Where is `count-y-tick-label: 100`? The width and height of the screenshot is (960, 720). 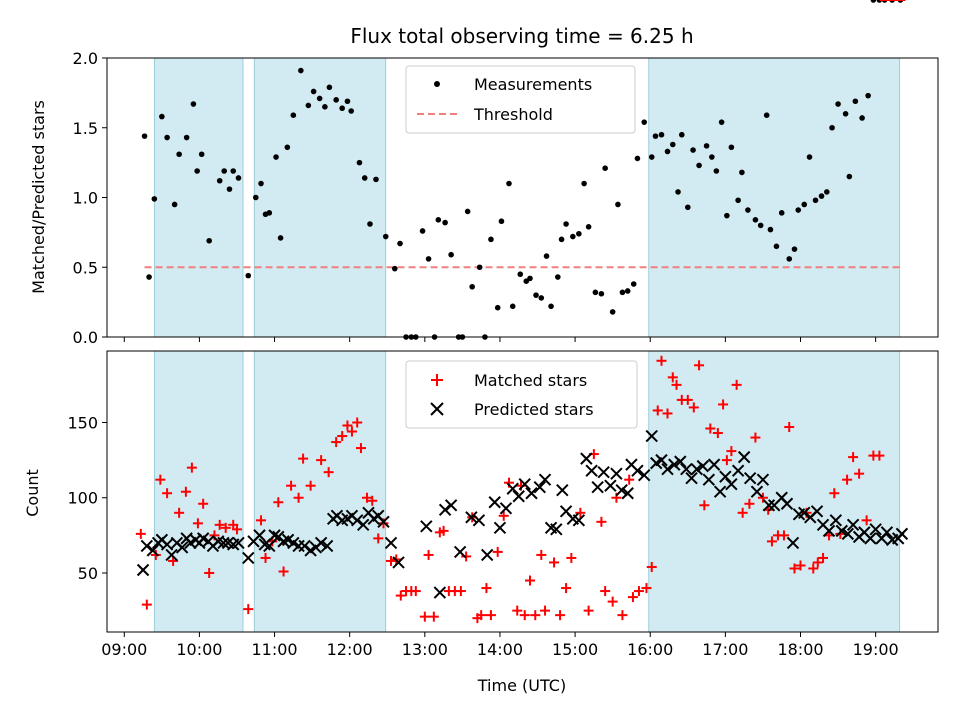 count-y-tick-label: 100 is located at coordinates (82, 498).